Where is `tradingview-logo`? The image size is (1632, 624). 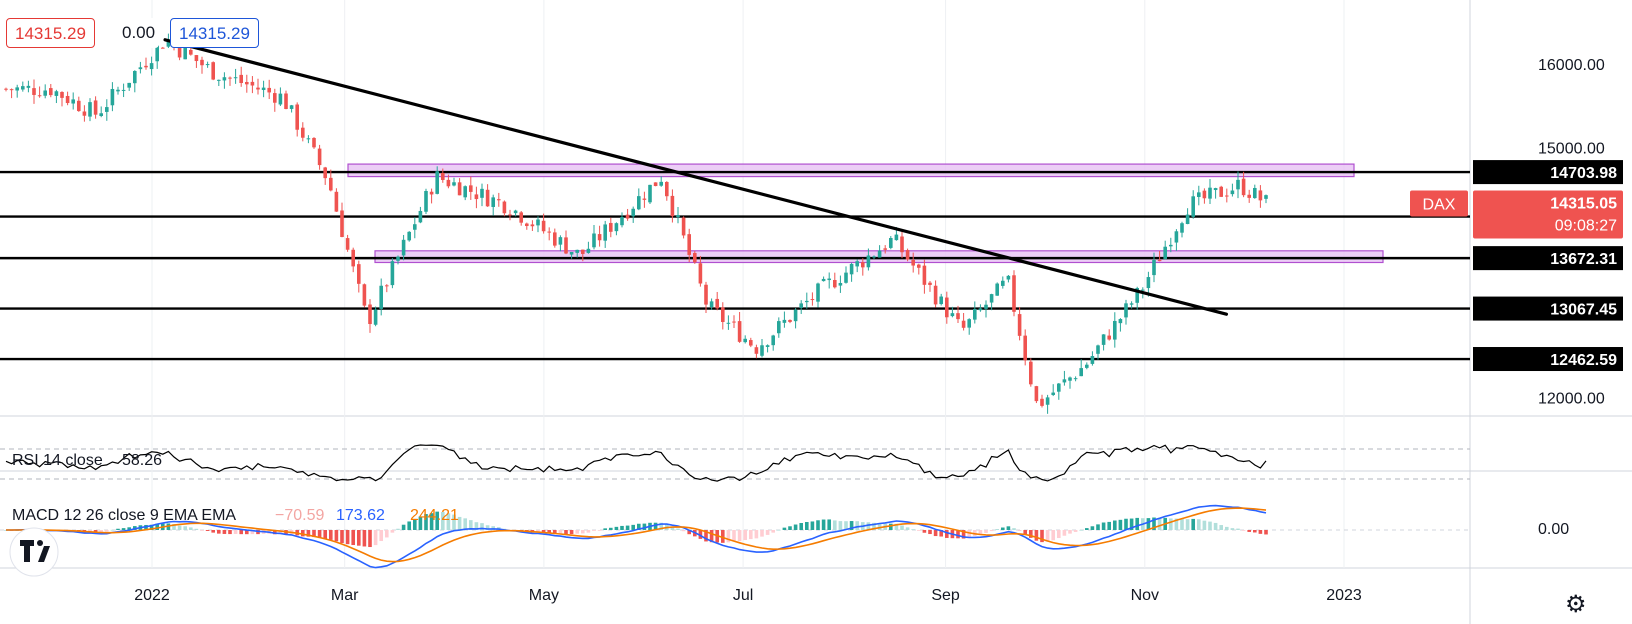
tradingview-logo is located at coordinates (34, 552).